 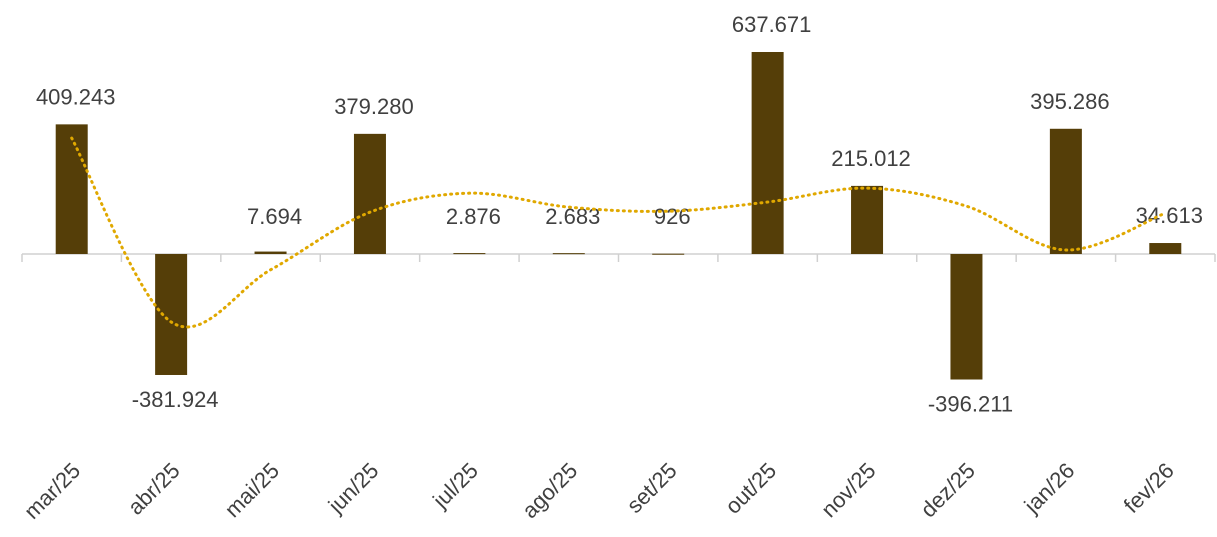 I want to click on data-label: 395.286, so click(x=1070, y=101).